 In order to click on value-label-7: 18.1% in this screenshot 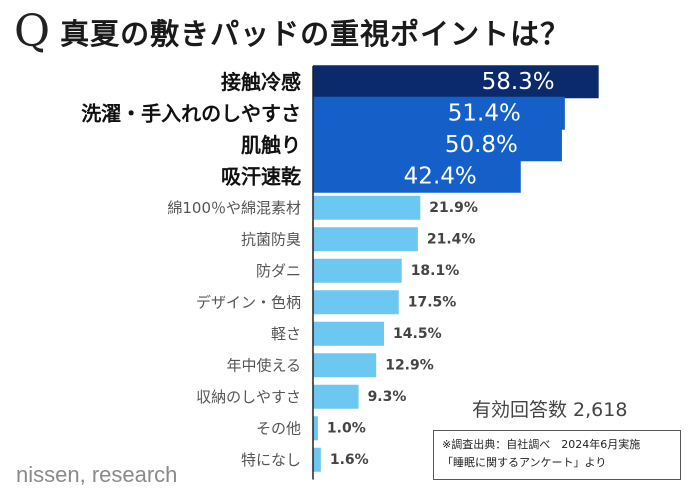, I will do `click(435, 271)`.